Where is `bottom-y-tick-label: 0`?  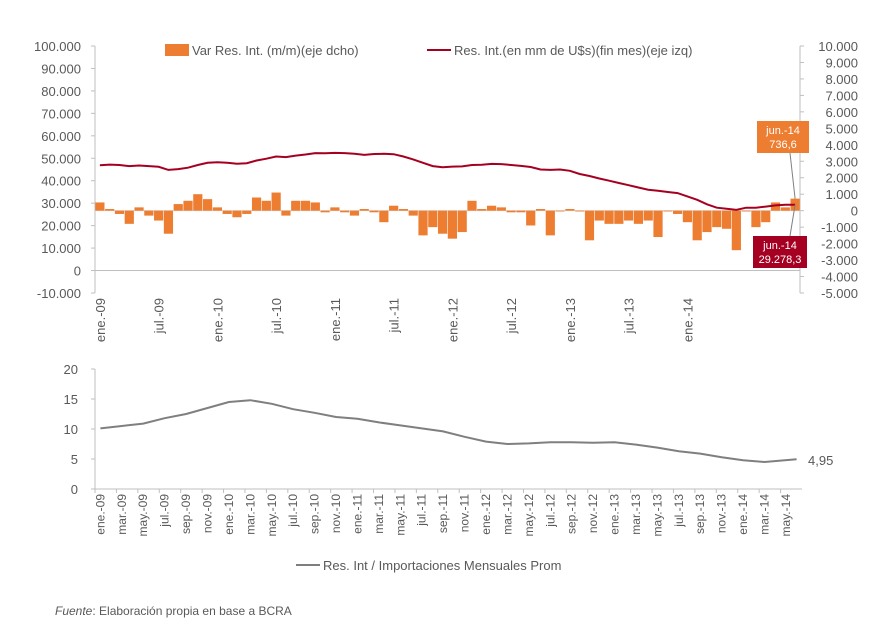 bottom-y-tick-label: 0 is located at coordinates (74, 489).